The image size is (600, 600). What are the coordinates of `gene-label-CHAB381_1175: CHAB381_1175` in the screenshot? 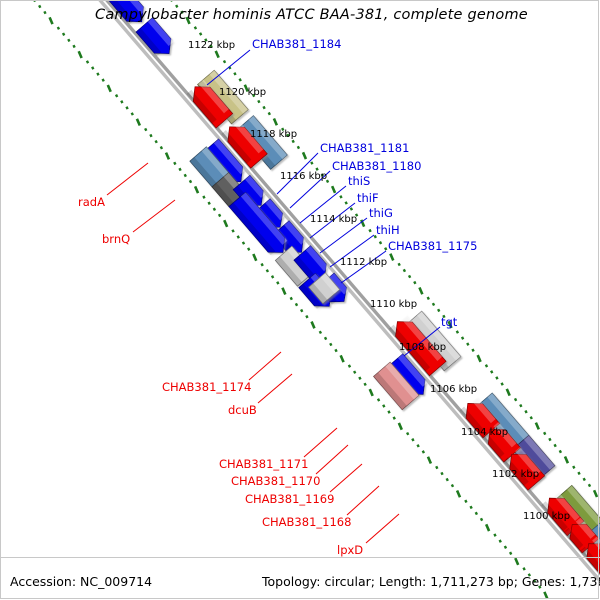 It's located at (433, 246).